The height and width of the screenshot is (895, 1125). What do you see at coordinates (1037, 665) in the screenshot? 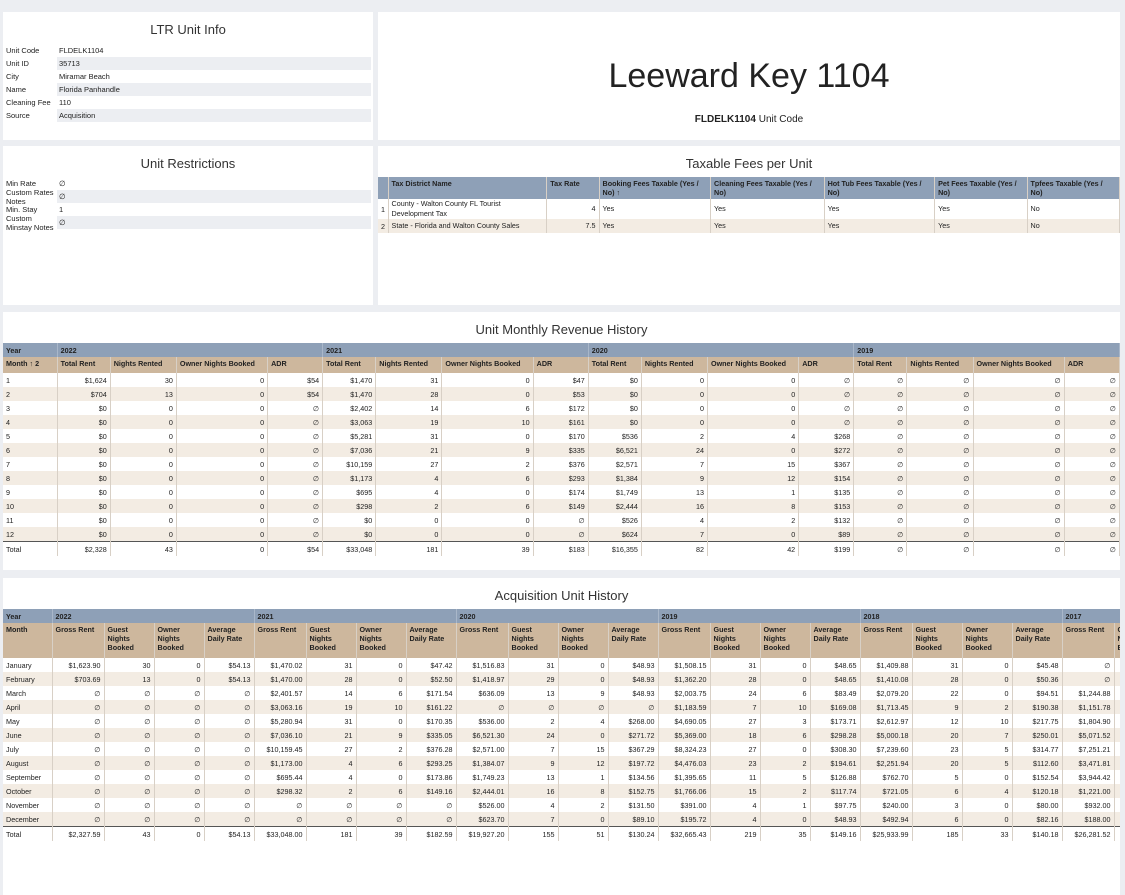
I see `cell: $45.48` at bounding box center [1037, 665].